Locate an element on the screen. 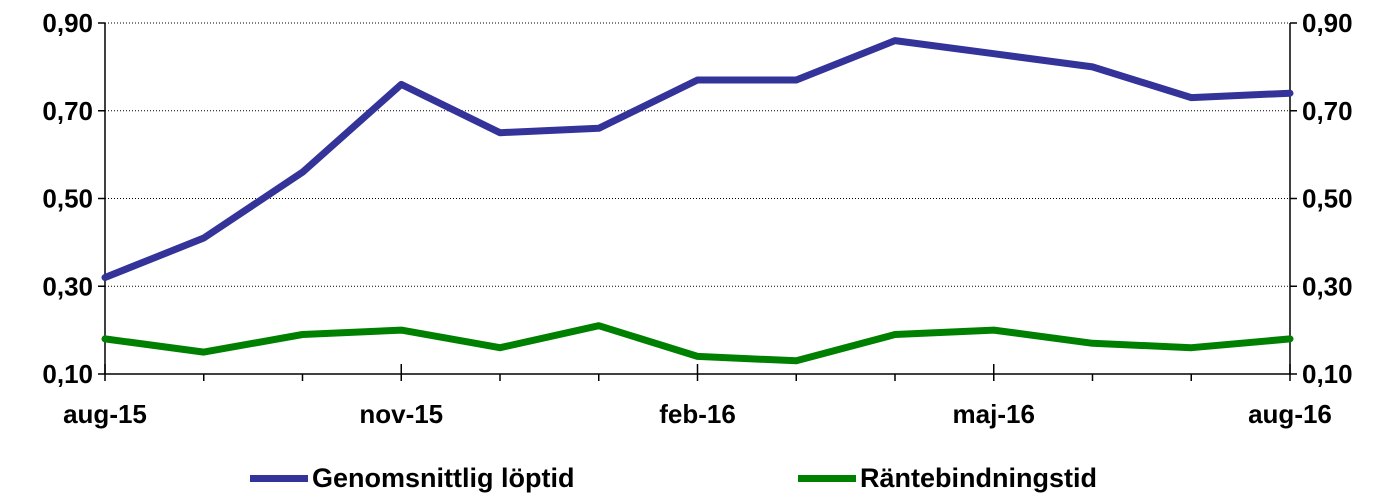 The image size is (1385, 502). y-tick-label-right: 0,50 is located at coordinates (1327, 199).